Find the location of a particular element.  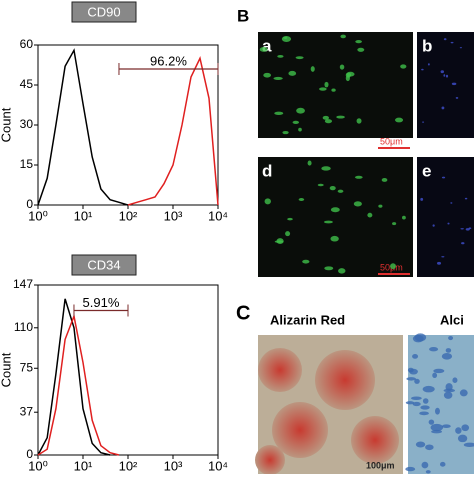

x-tick-label: 10⁴ is located at coordinates (218, 215).